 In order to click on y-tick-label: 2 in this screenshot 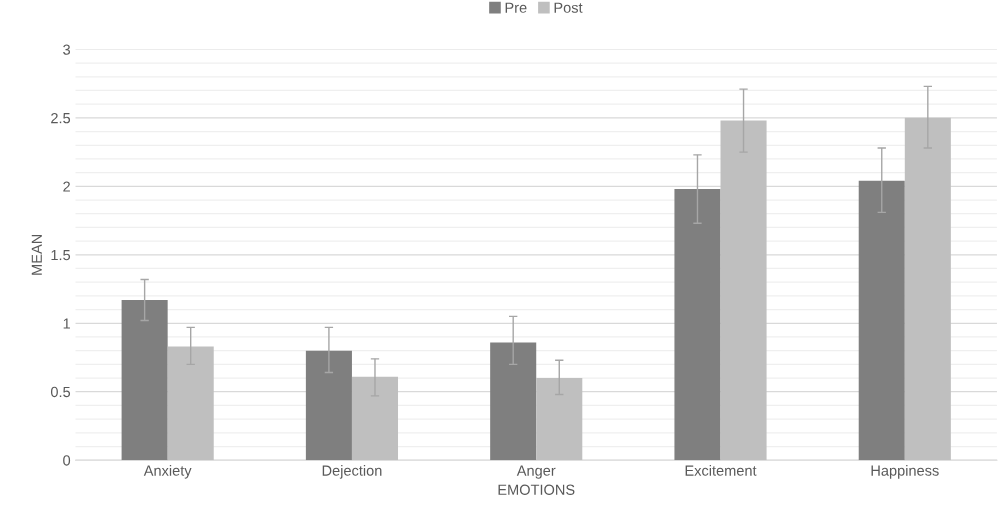, I will do `click(66, 186)`.